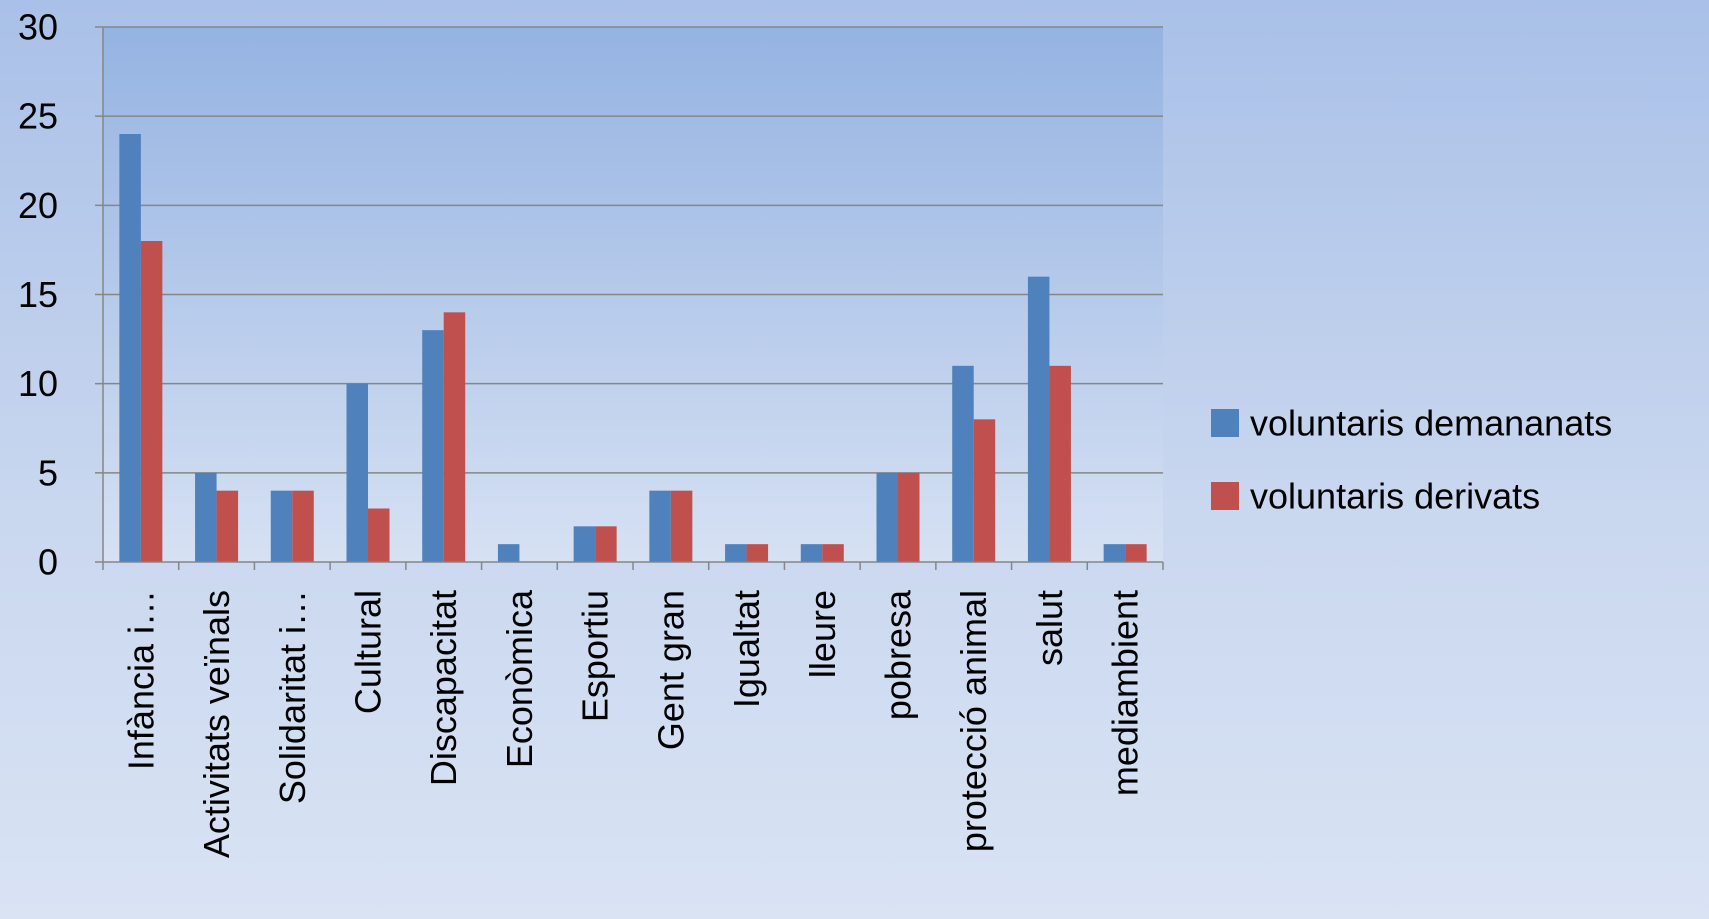 Image resolution: width=1709 pixels, height=919 pixels. What do you see at coordinates (1431, 423) in the screenshot?
I see `legend-label: voluntaris demananats` at bounding box center [1431, 423].